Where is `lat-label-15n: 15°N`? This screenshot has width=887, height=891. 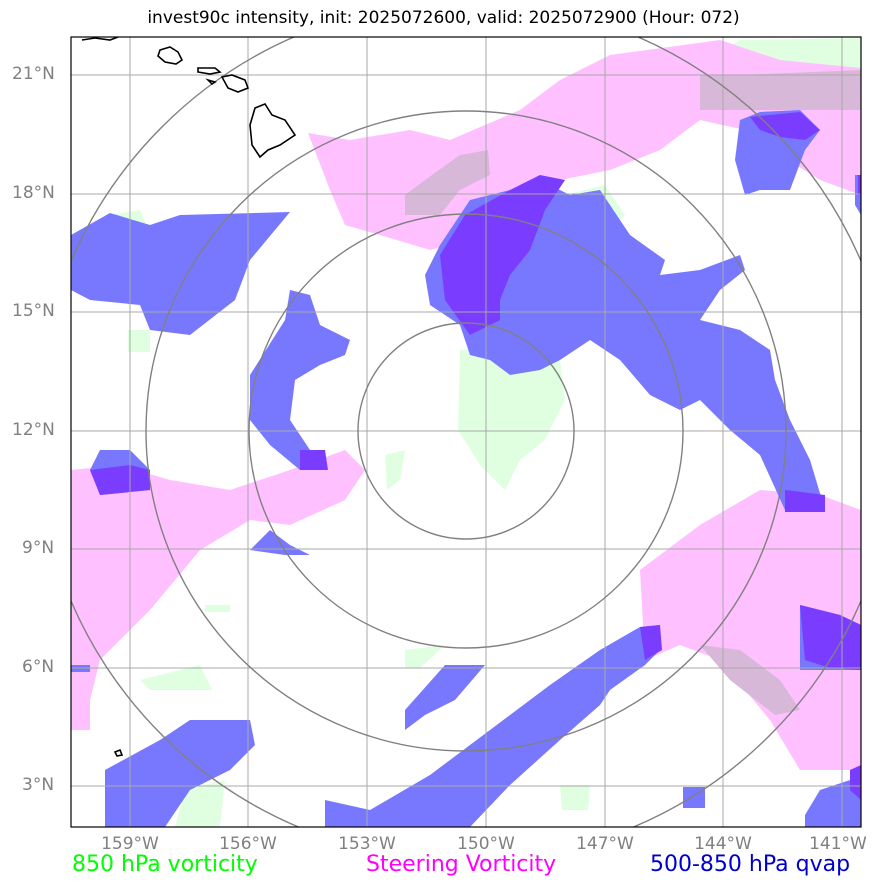 lat-label-15n: 15°N is located at coordinates (33, 311).